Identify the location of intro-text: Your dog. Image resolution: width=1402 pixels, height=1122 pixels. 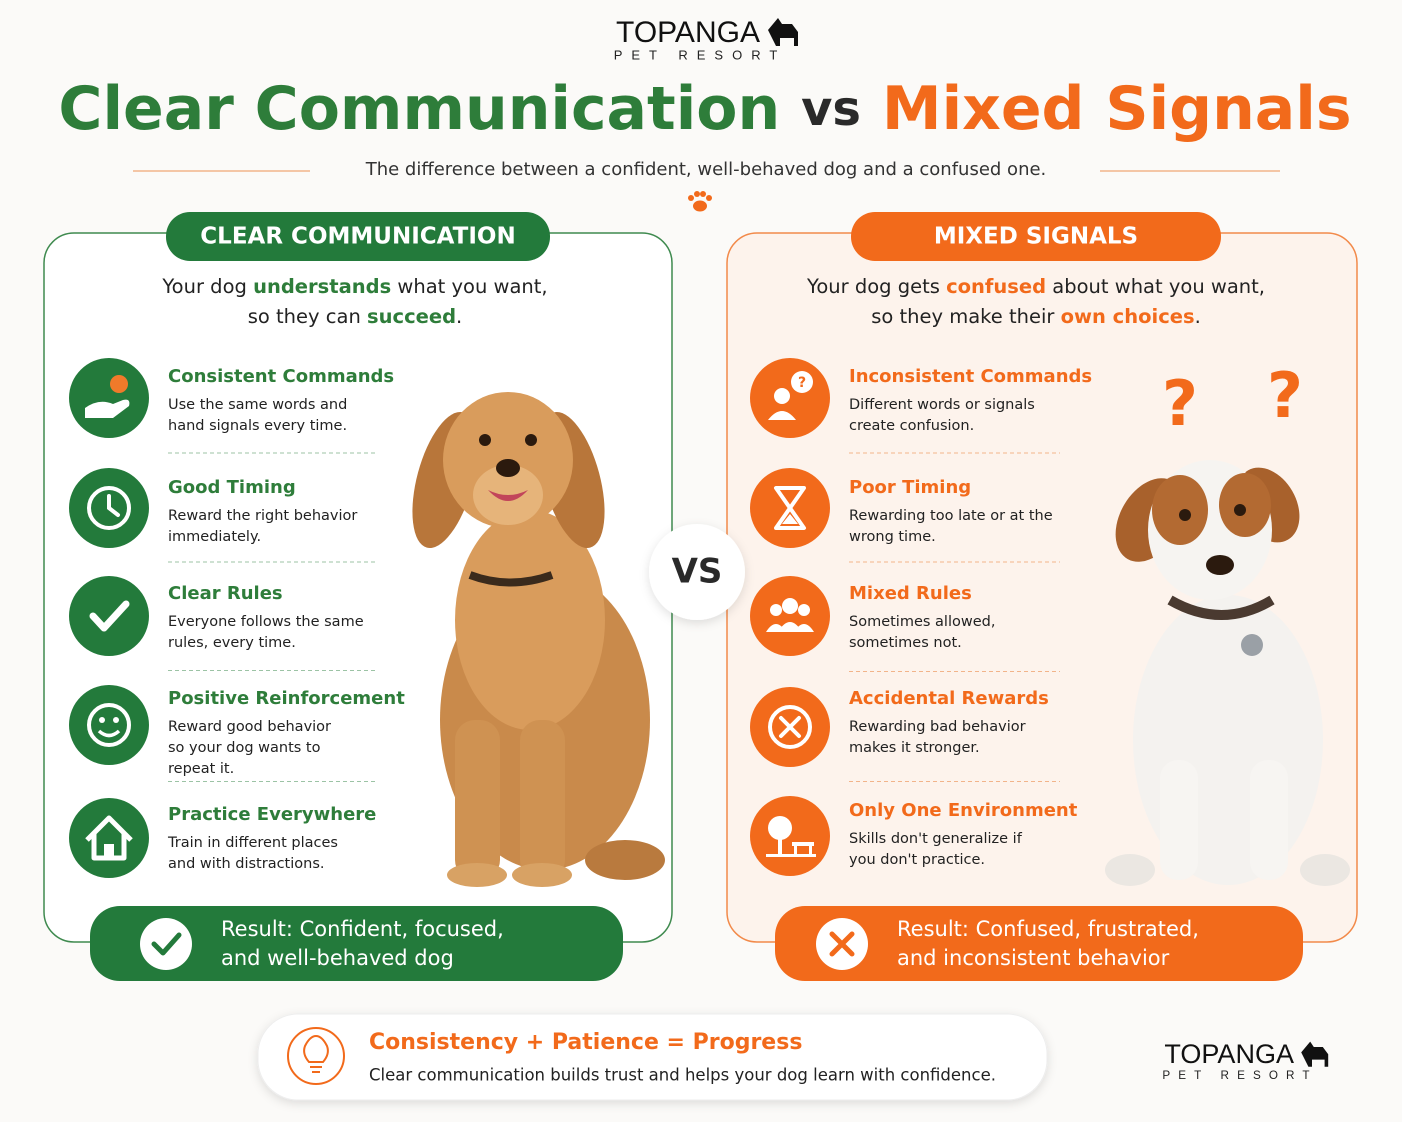
(207, 286).